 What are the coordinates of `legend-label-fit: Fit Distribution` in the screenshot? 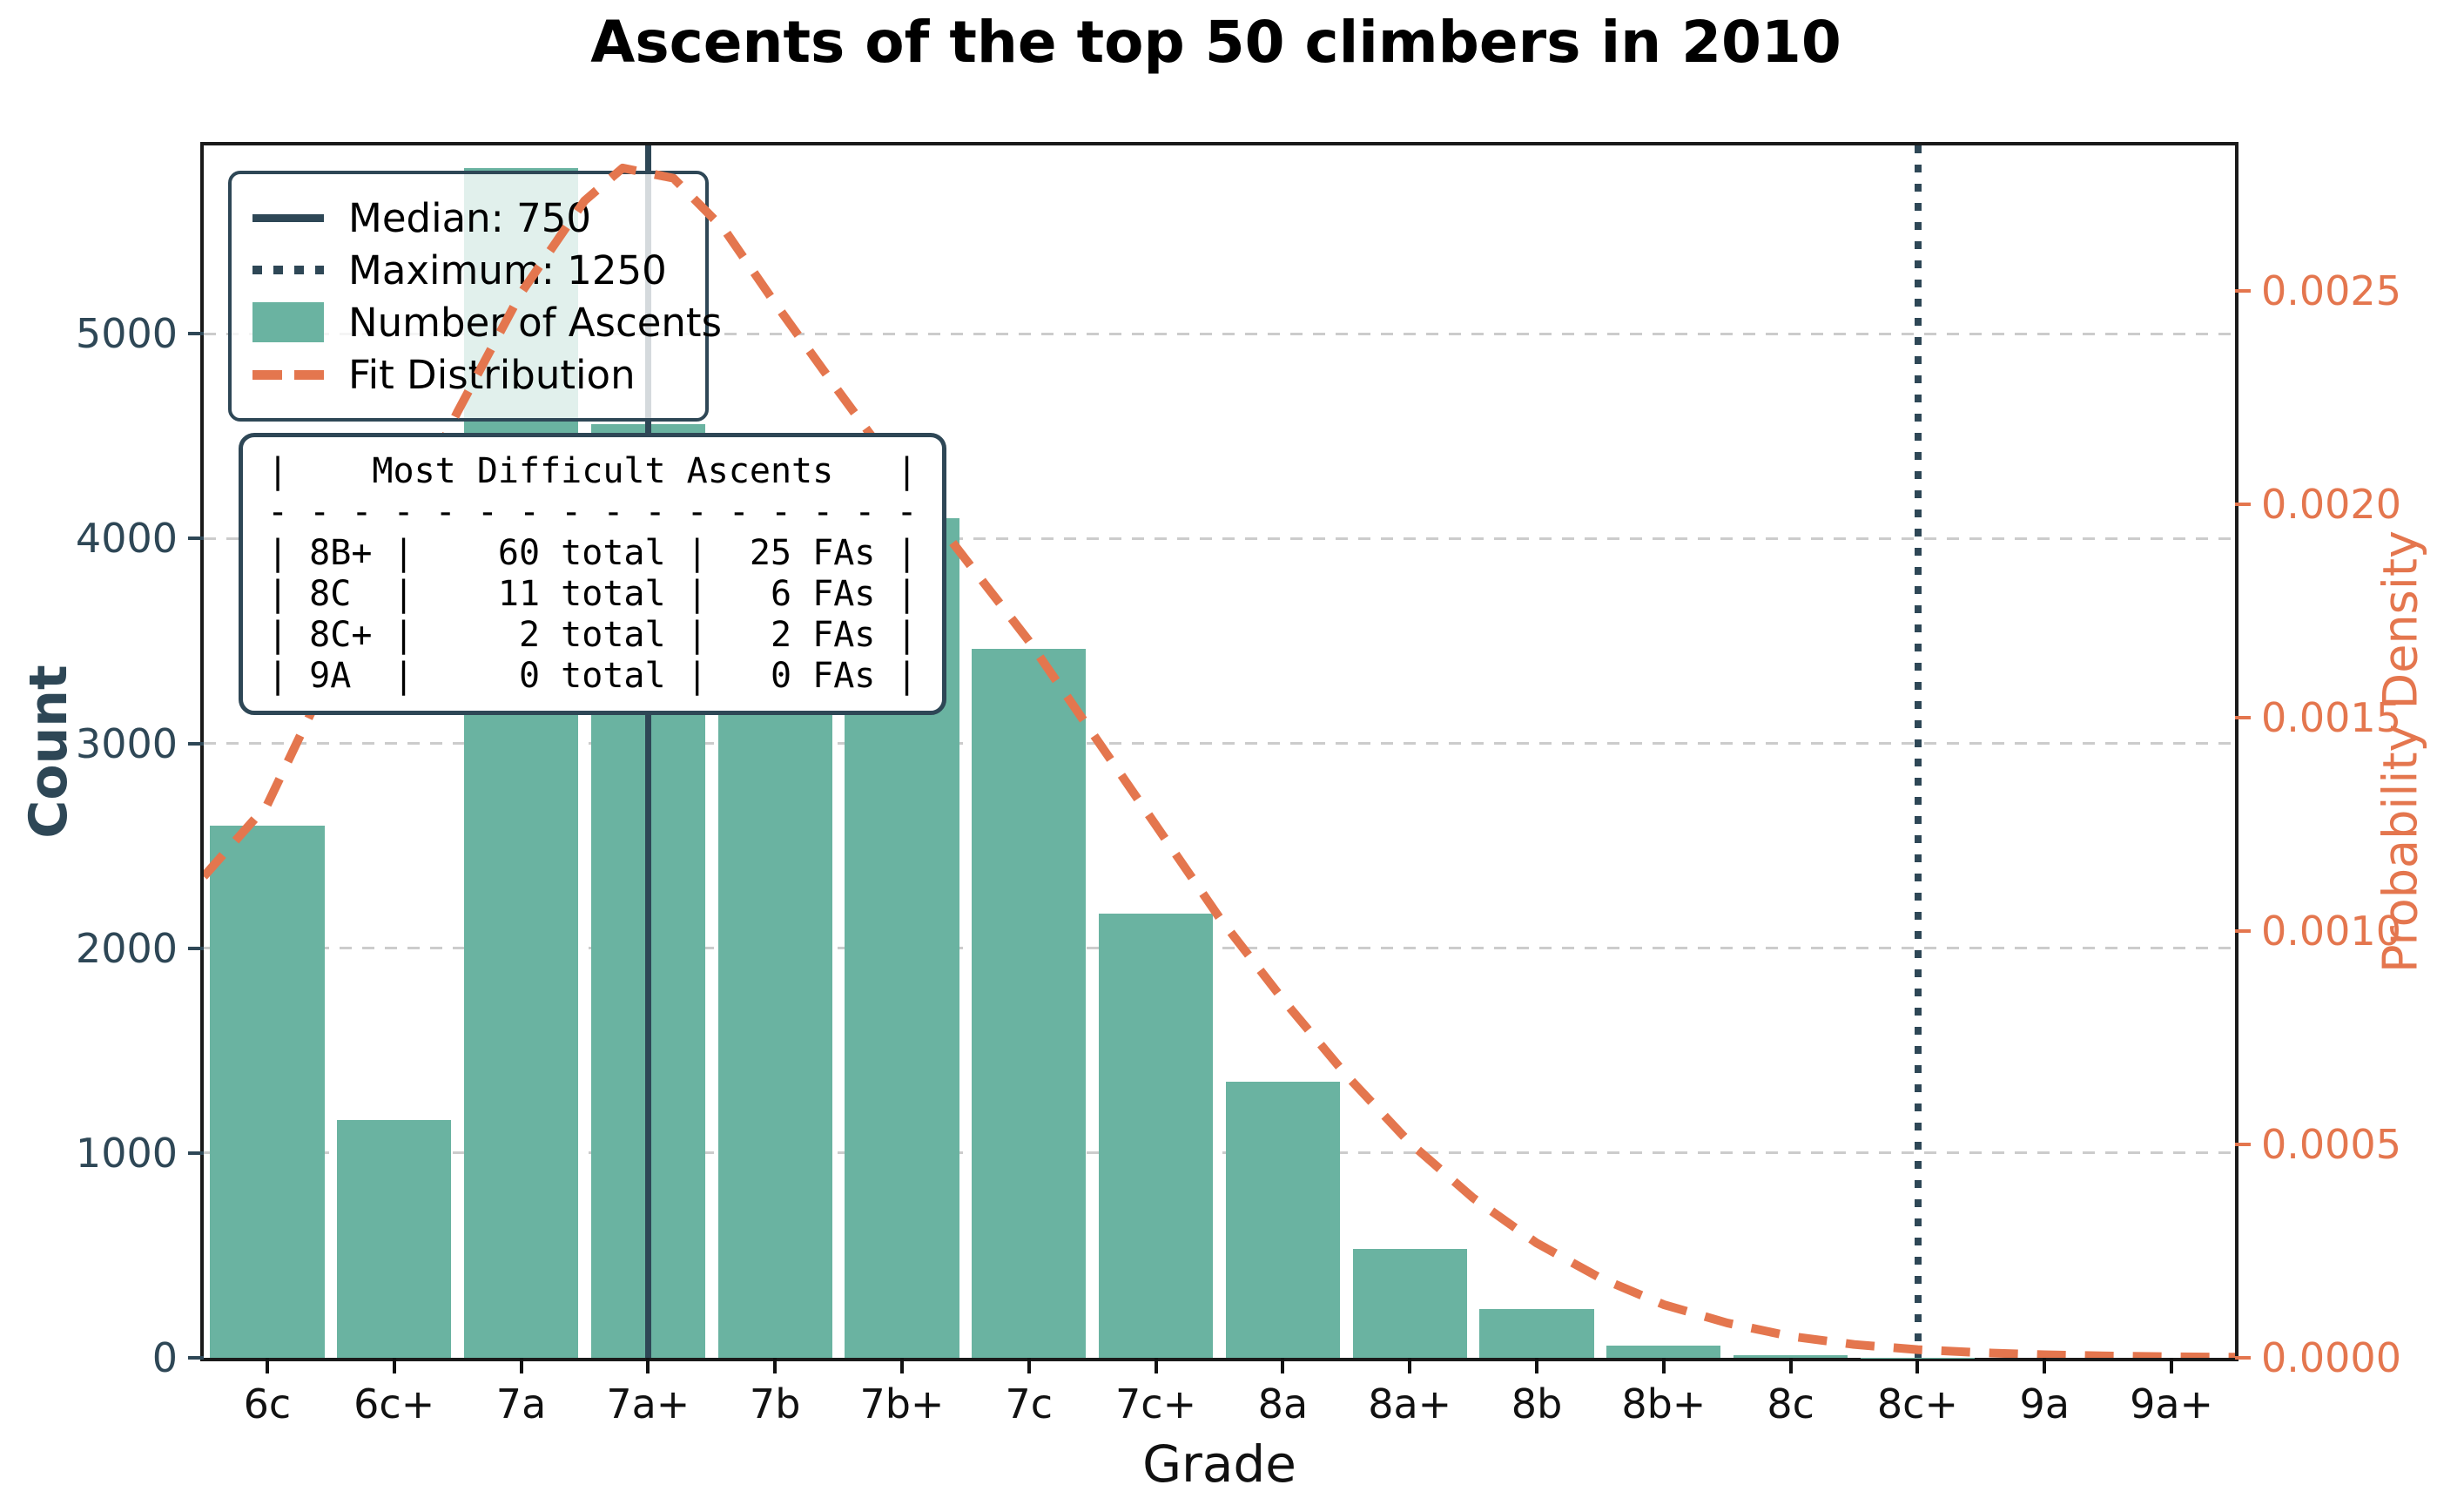 It's located at (492, 374).